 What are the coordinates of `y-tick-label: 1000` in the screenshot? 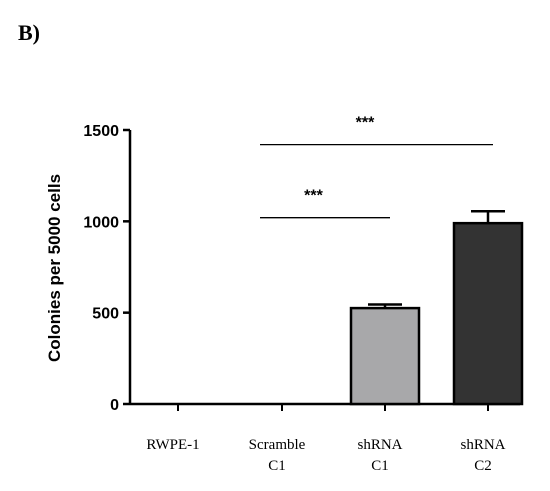 It's located at (101, 222).